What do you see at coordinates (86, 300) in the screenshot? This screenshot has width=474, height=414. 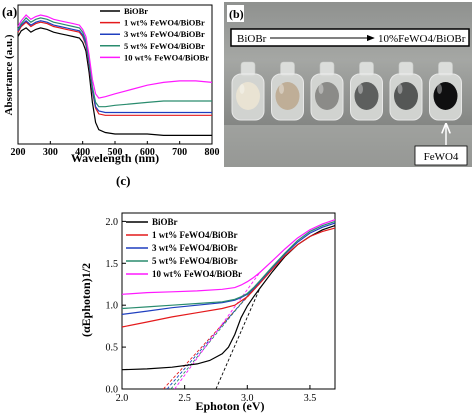 I see `panel-c-y-axis-label: (αEphoton)1/2` at bounding box center [86, 300].